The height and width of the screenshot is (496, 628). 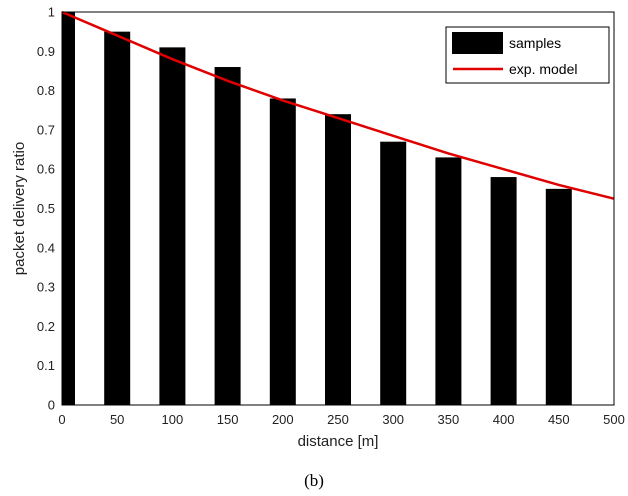 What do you see at coordinates (535, 43) in the screenshot?
I see `legend-label-samples: samples` at bounding box center [535, 43].